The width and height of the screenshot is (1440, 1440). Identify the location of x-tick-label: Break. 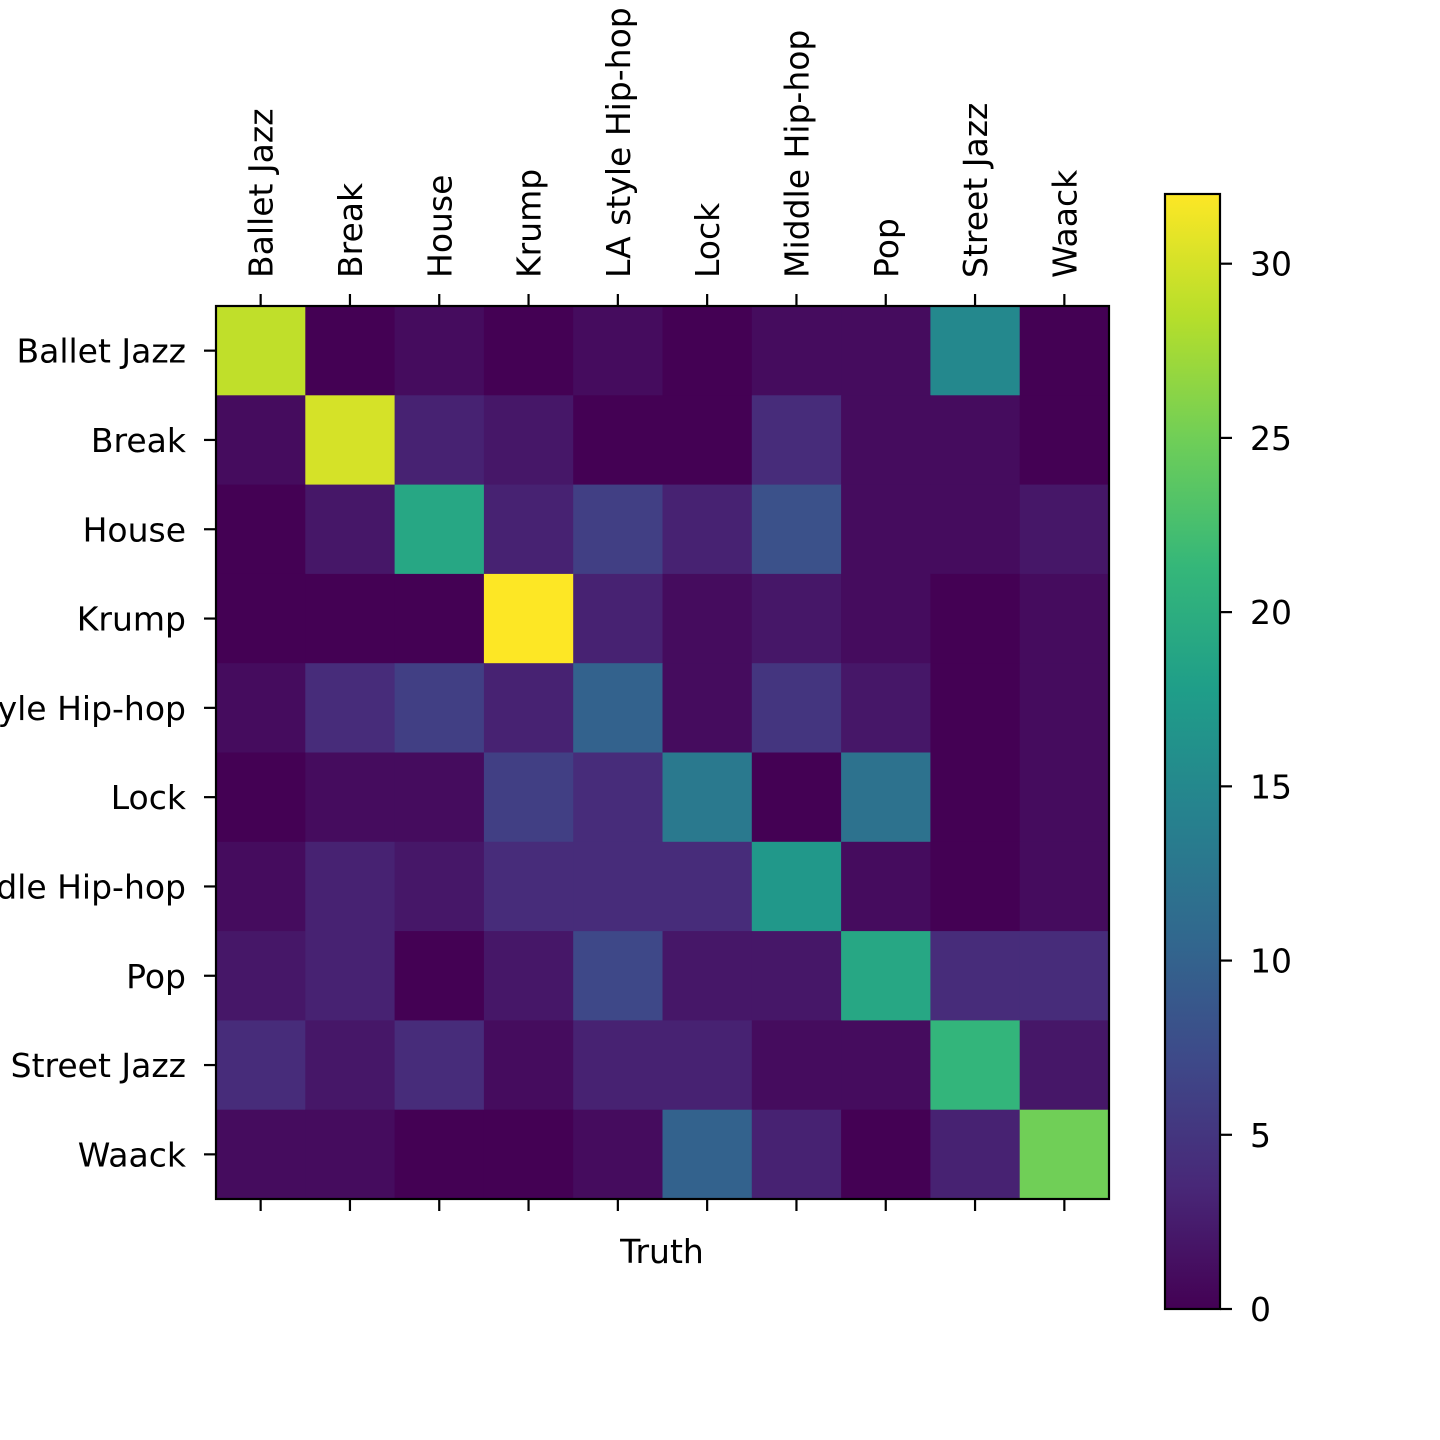
(350, 230).